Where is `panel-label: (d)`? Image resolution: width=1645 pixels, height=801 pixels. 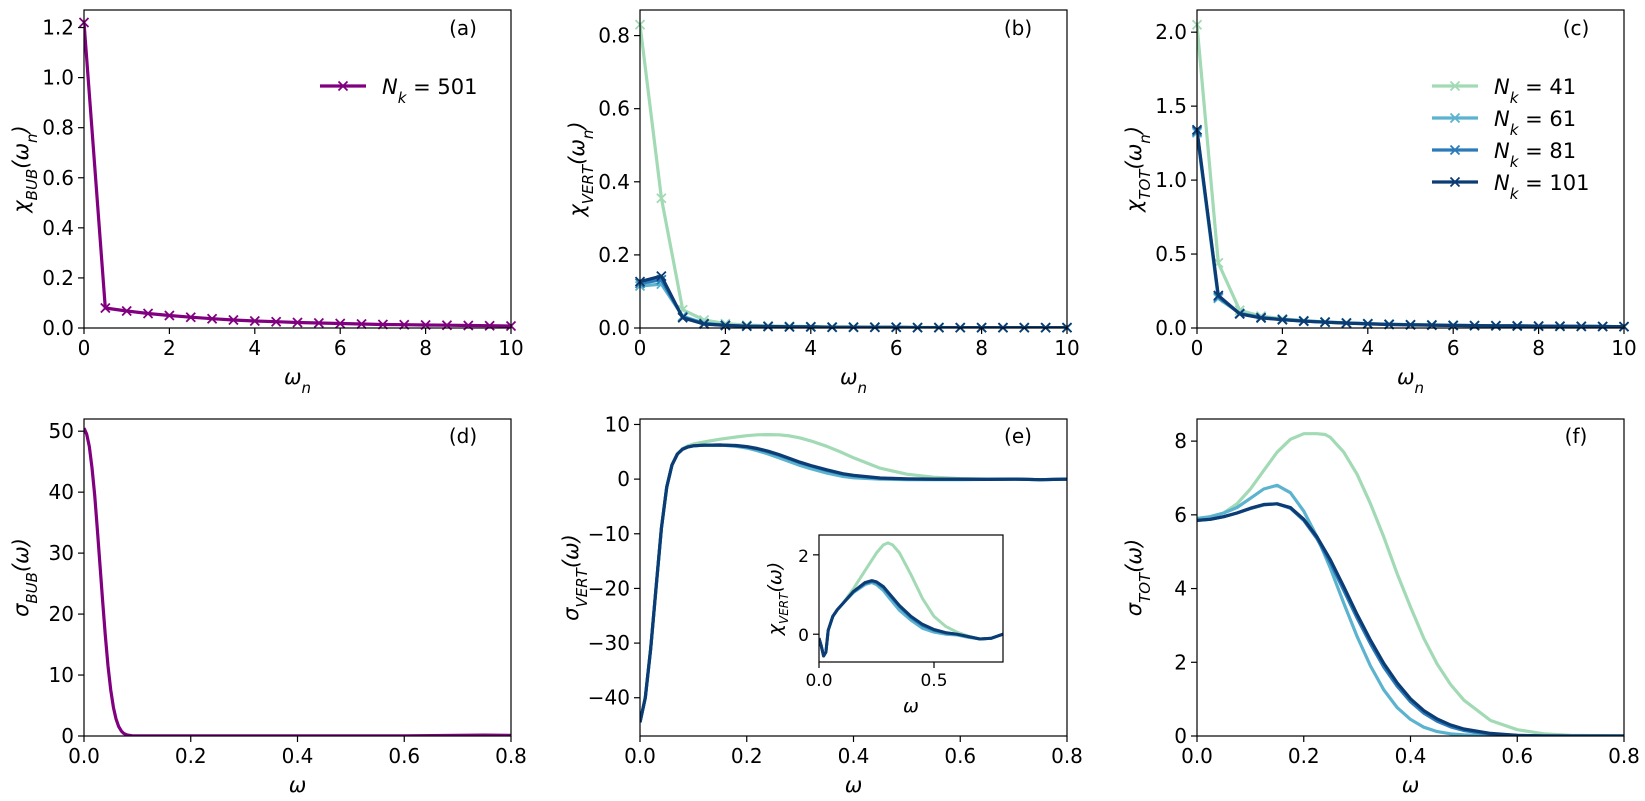
panel-label: (d) is located at coordinates (463, 436).